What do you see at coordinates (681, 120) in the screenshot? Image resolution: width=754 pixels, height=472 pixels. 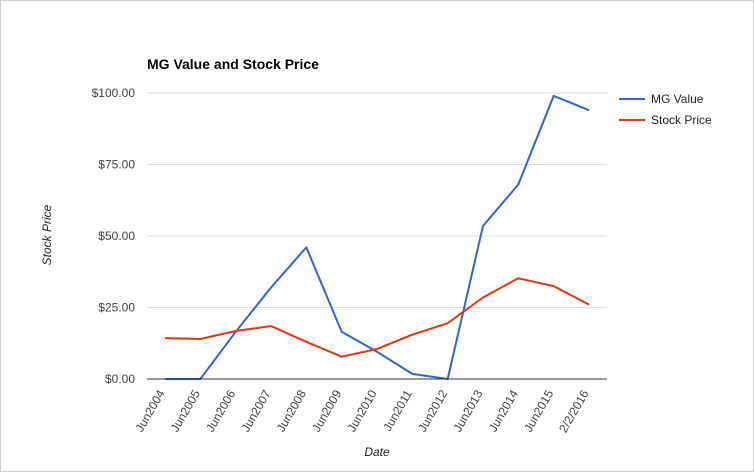 I see `legend-label: Stock Price` at bounding box center [681, 120].